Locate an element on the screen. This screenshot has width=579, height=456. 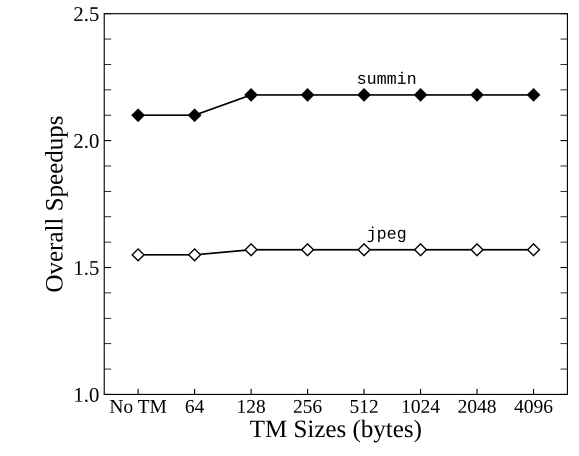
series-label: summin is located at coordinates (387, 78).